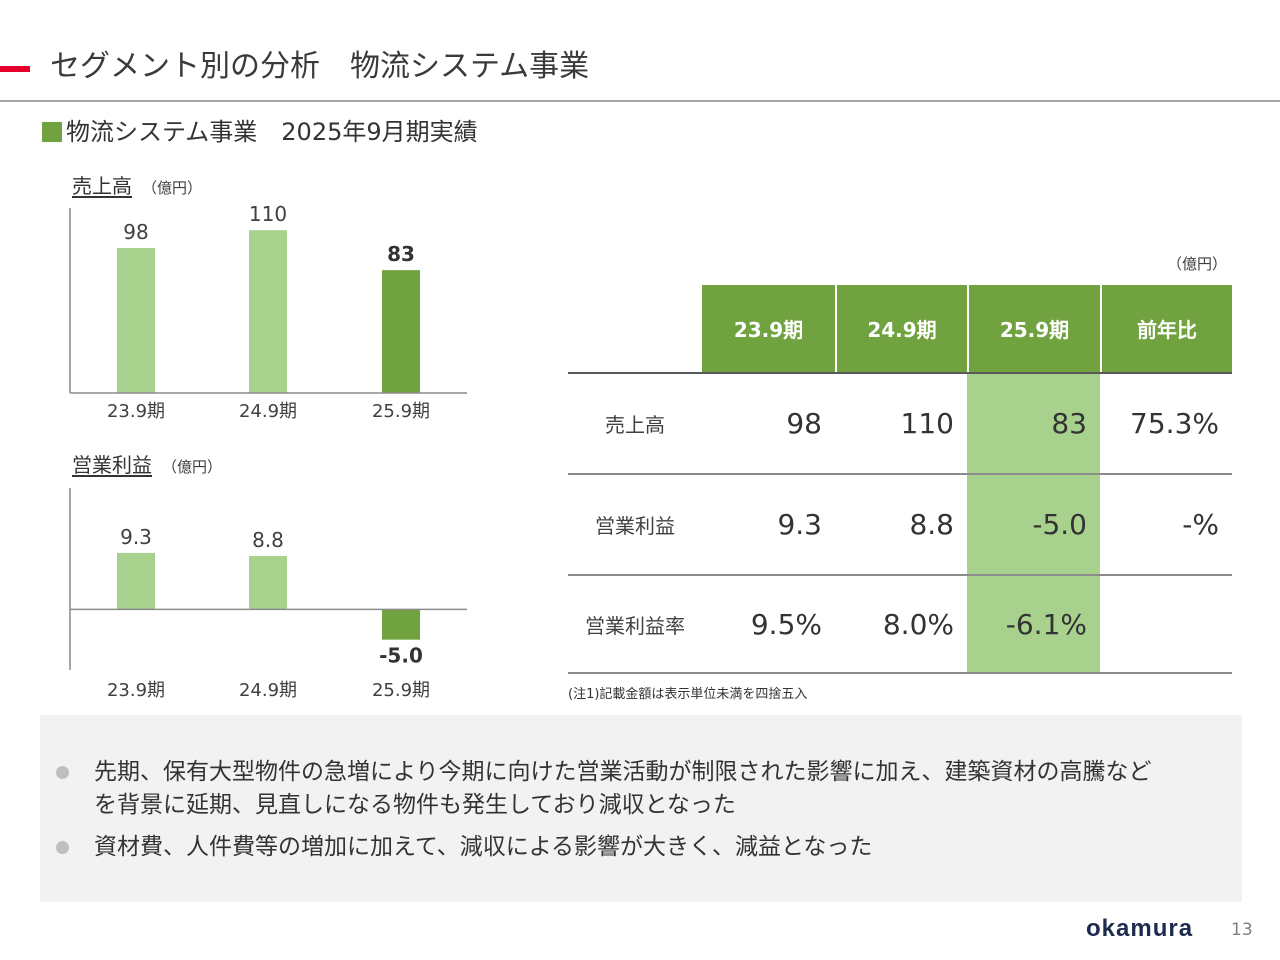 This screenshot has width=1280, height=960. Describe the element at coordinates (901, 624) in the screenshot. I see `cell-operating-margin-24-9: 8.0%` at that location.